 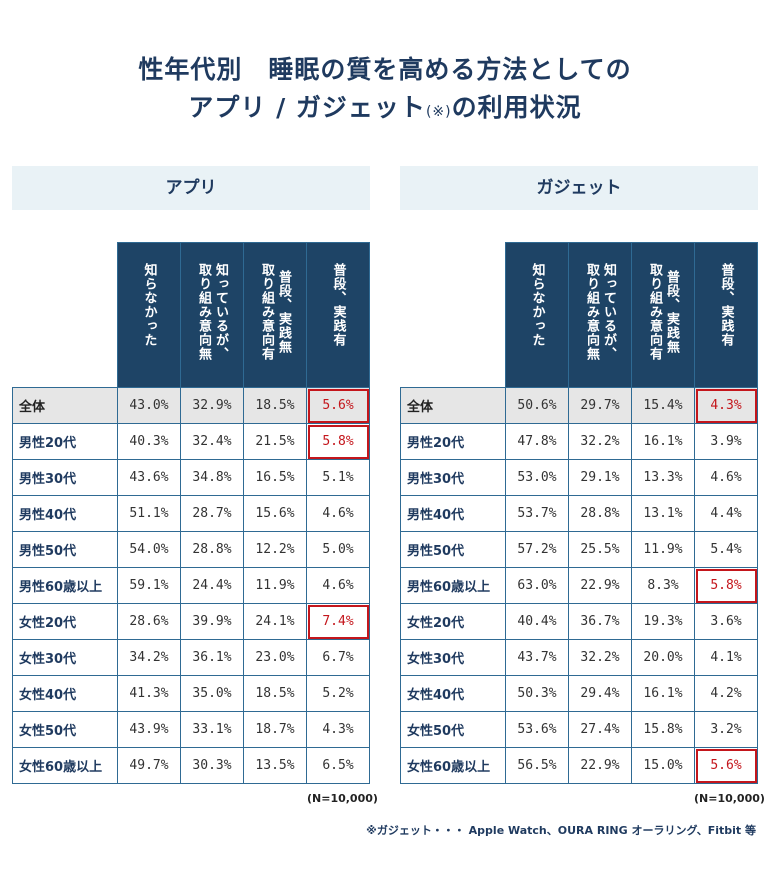 What do you see at coordinates (729, 798) in the screenshot?
I see `gadget-sample-size: (N=10,000)` at bounding box center [729, 798].